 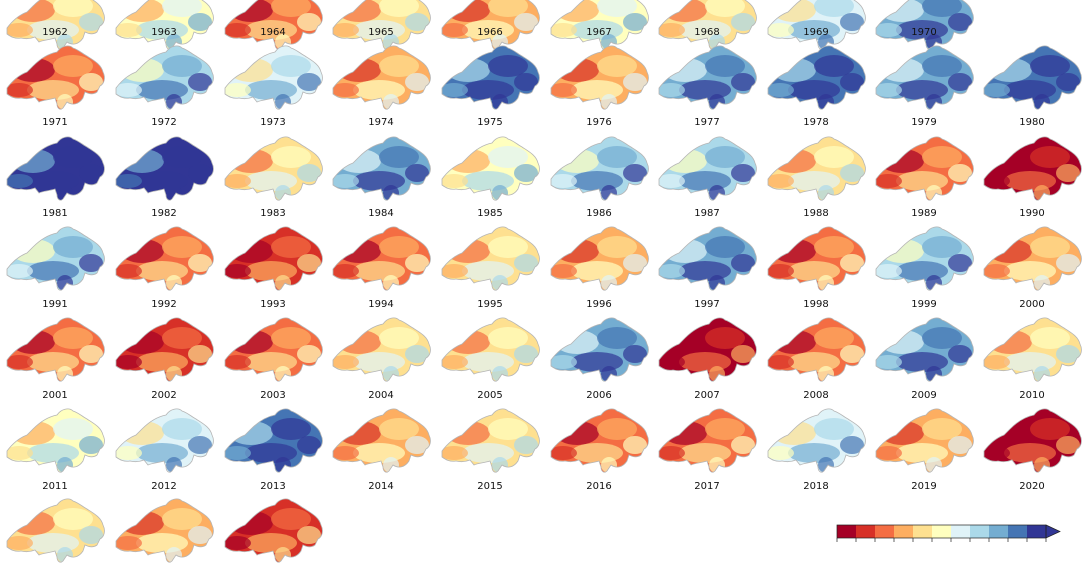 I want to click on year-label: 1964, so click(x=273, y=32).